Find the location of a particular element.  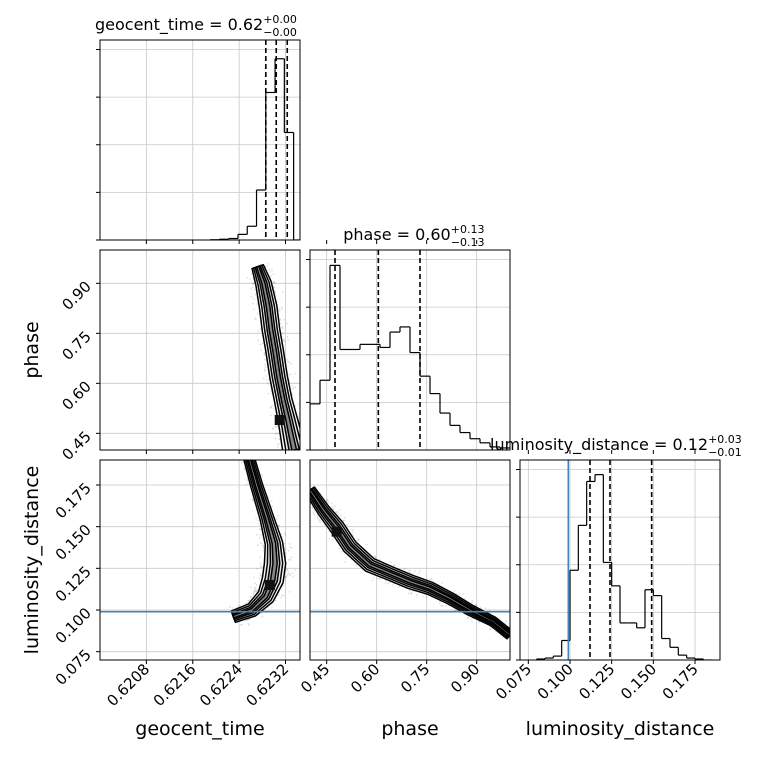

x-tick-label: 0.6232 is located at coordinates (267, 685).